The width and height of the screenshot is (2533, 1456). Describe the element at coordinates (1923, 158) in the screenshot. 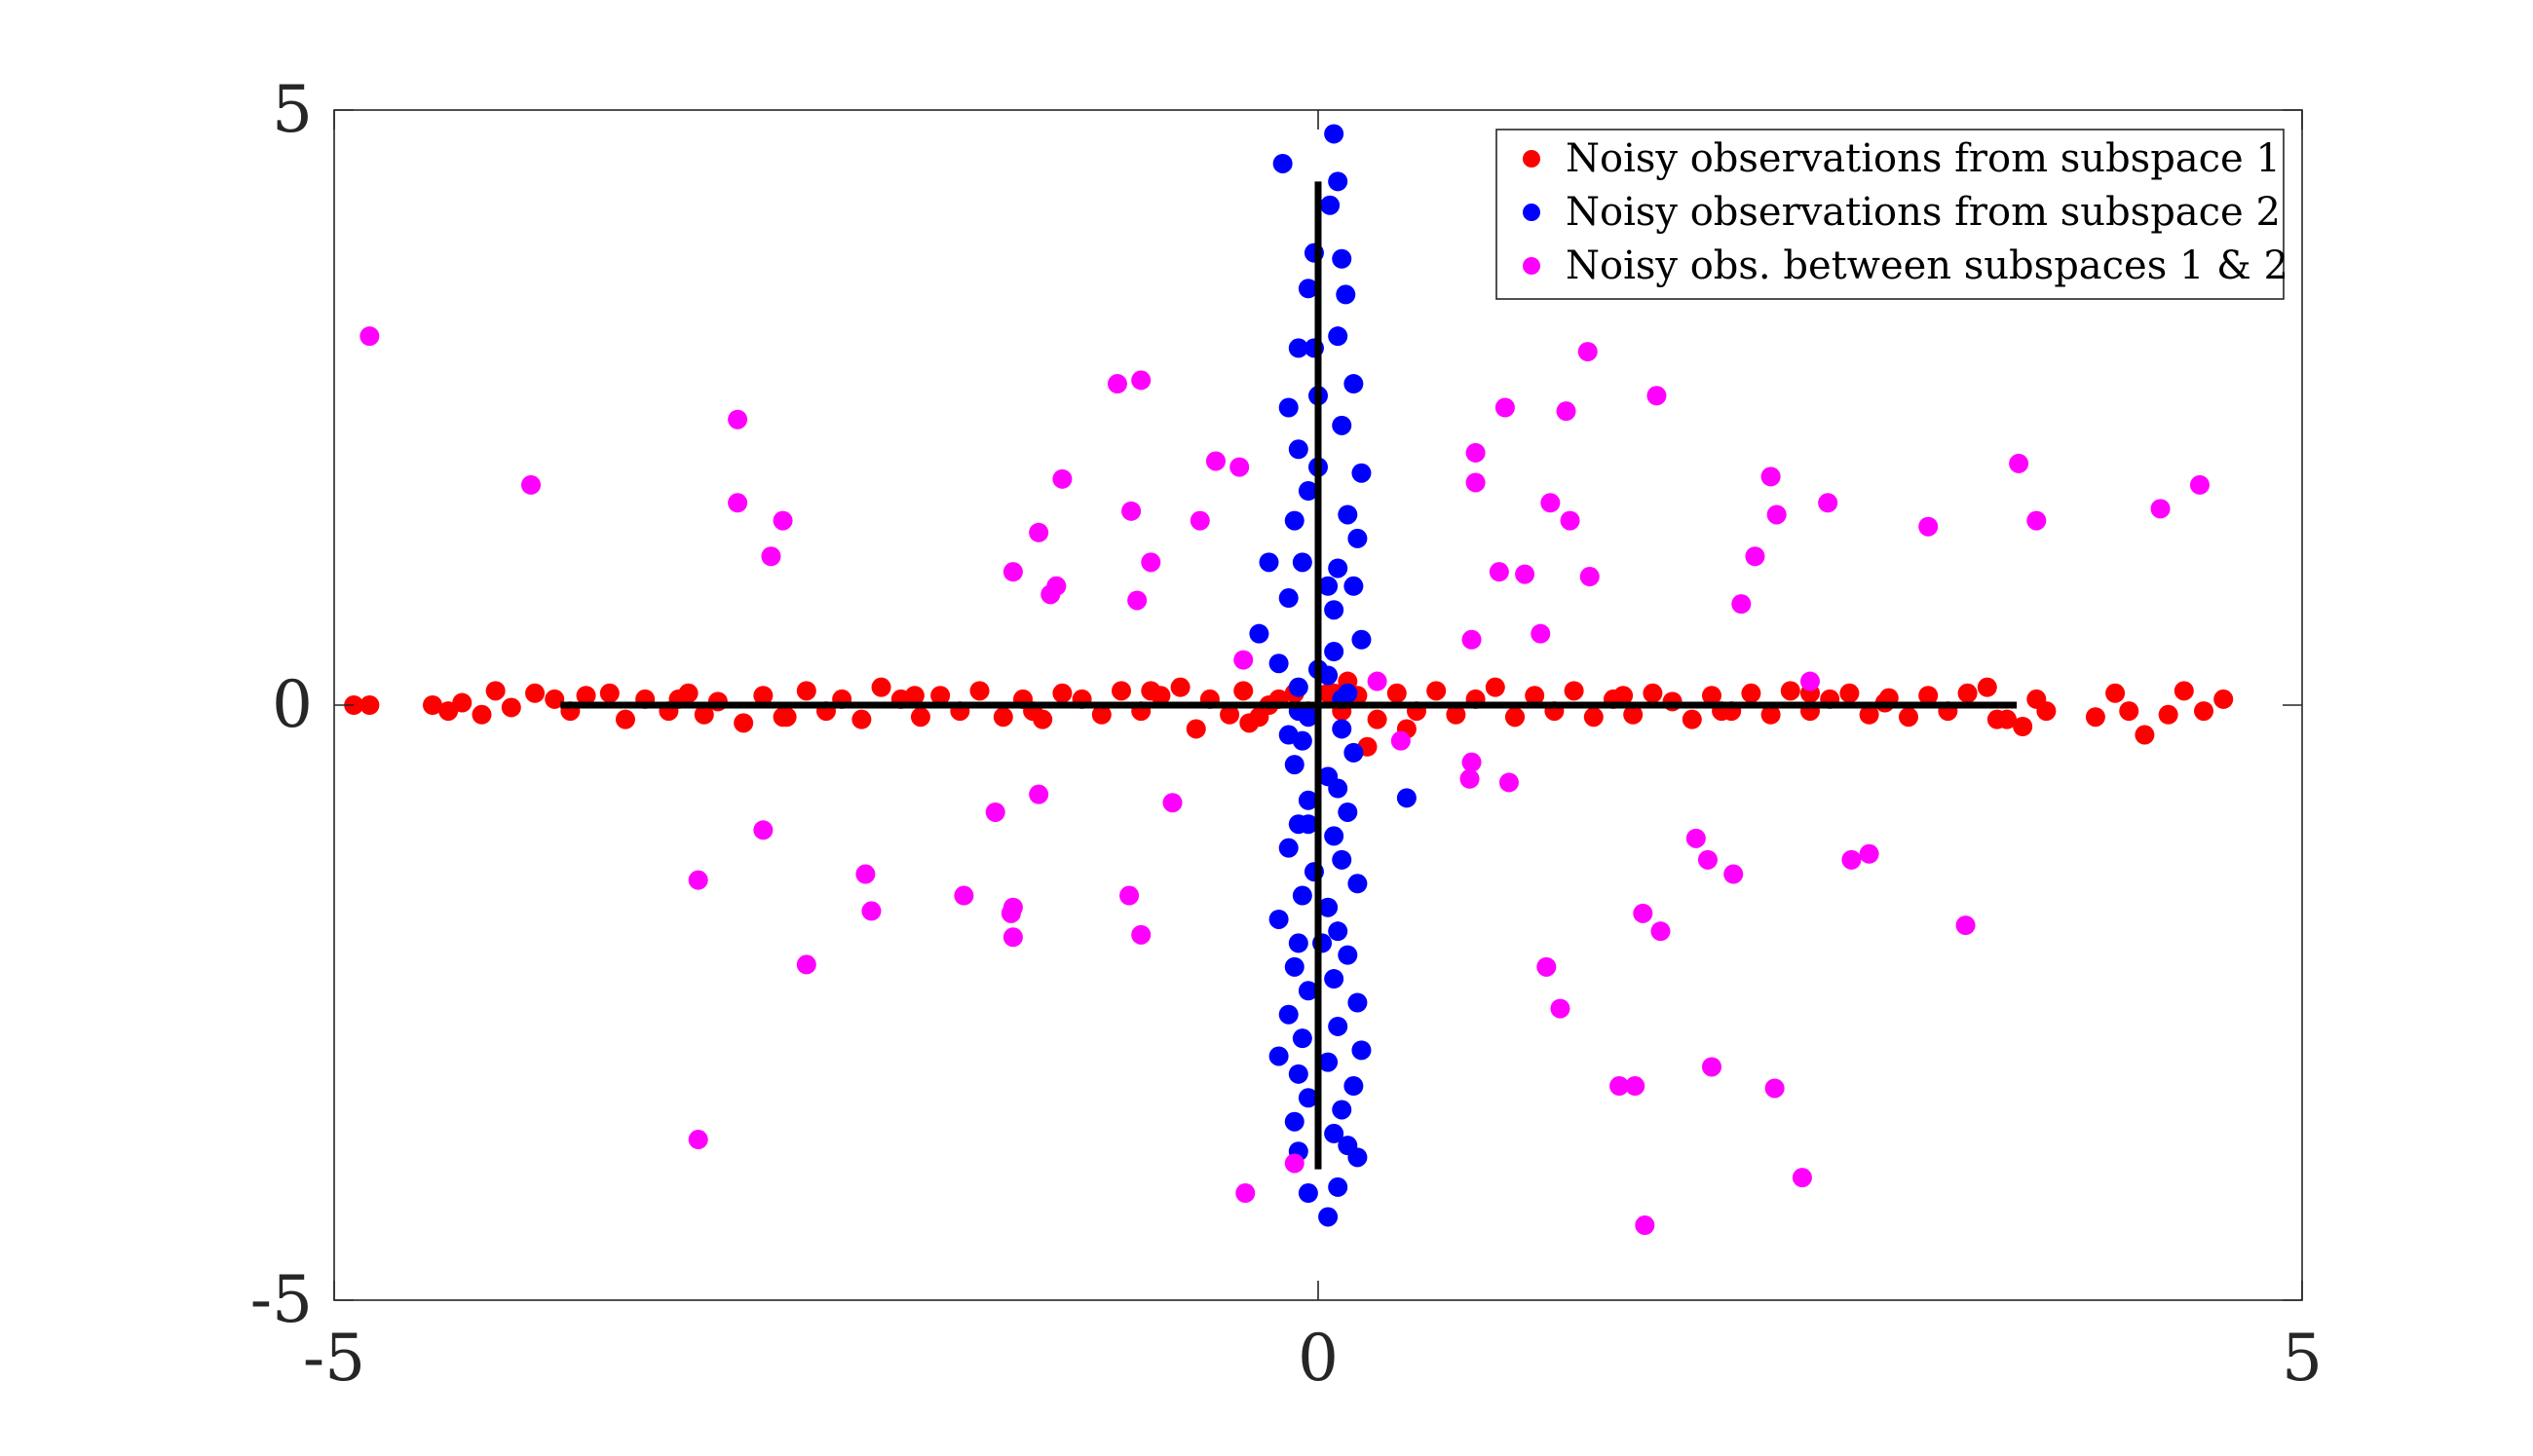

I see `legend-label: Noisy observations from subspace 1` at that location.